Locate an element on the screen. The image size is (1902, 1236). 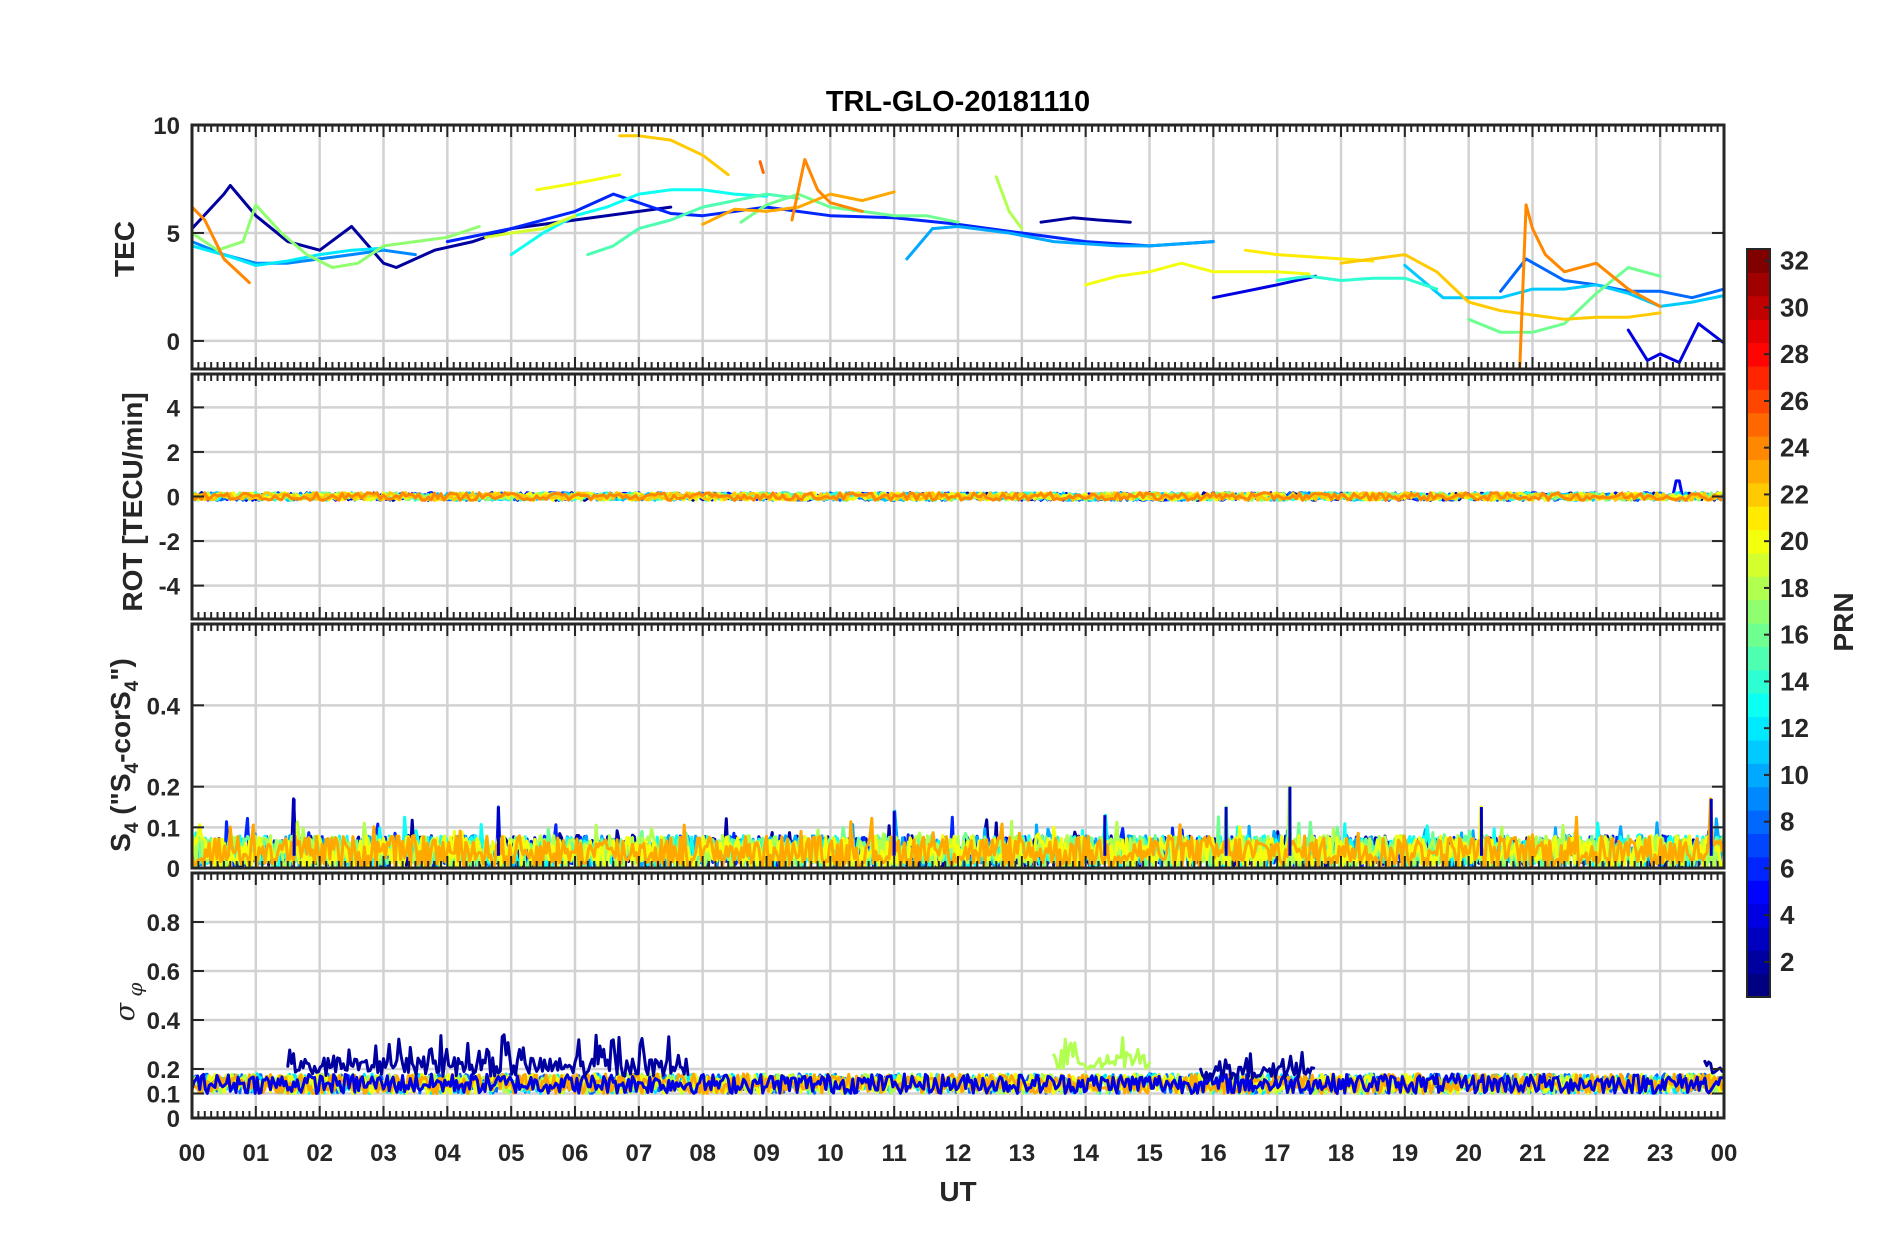
x-tick-label: 05 is located at coordinates (511, 1153).